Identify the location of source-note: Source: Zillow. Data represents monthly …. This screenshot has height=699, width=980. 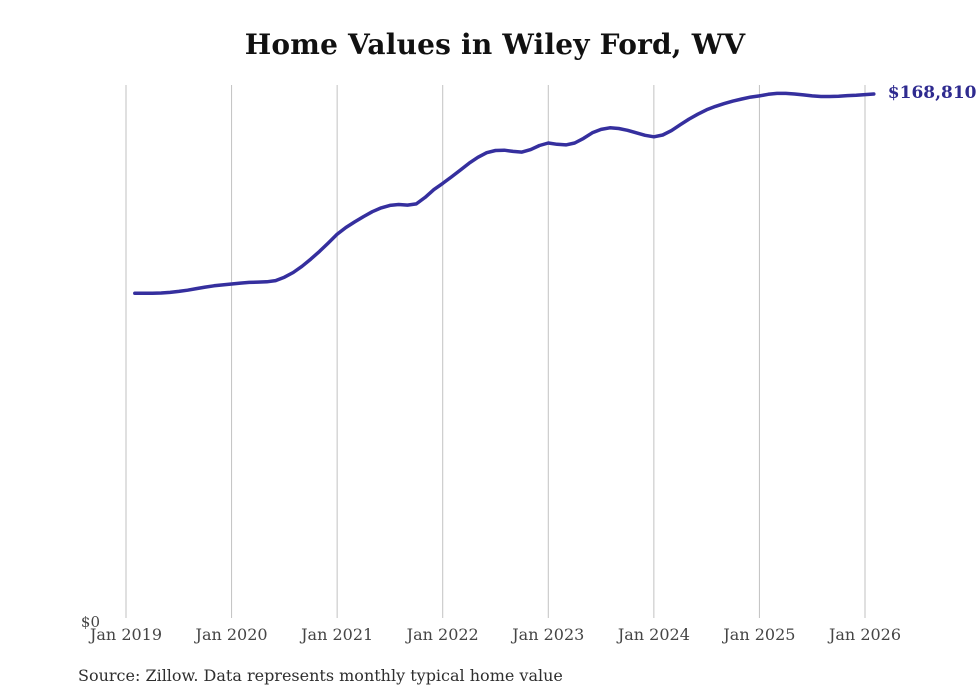
(320, 675).